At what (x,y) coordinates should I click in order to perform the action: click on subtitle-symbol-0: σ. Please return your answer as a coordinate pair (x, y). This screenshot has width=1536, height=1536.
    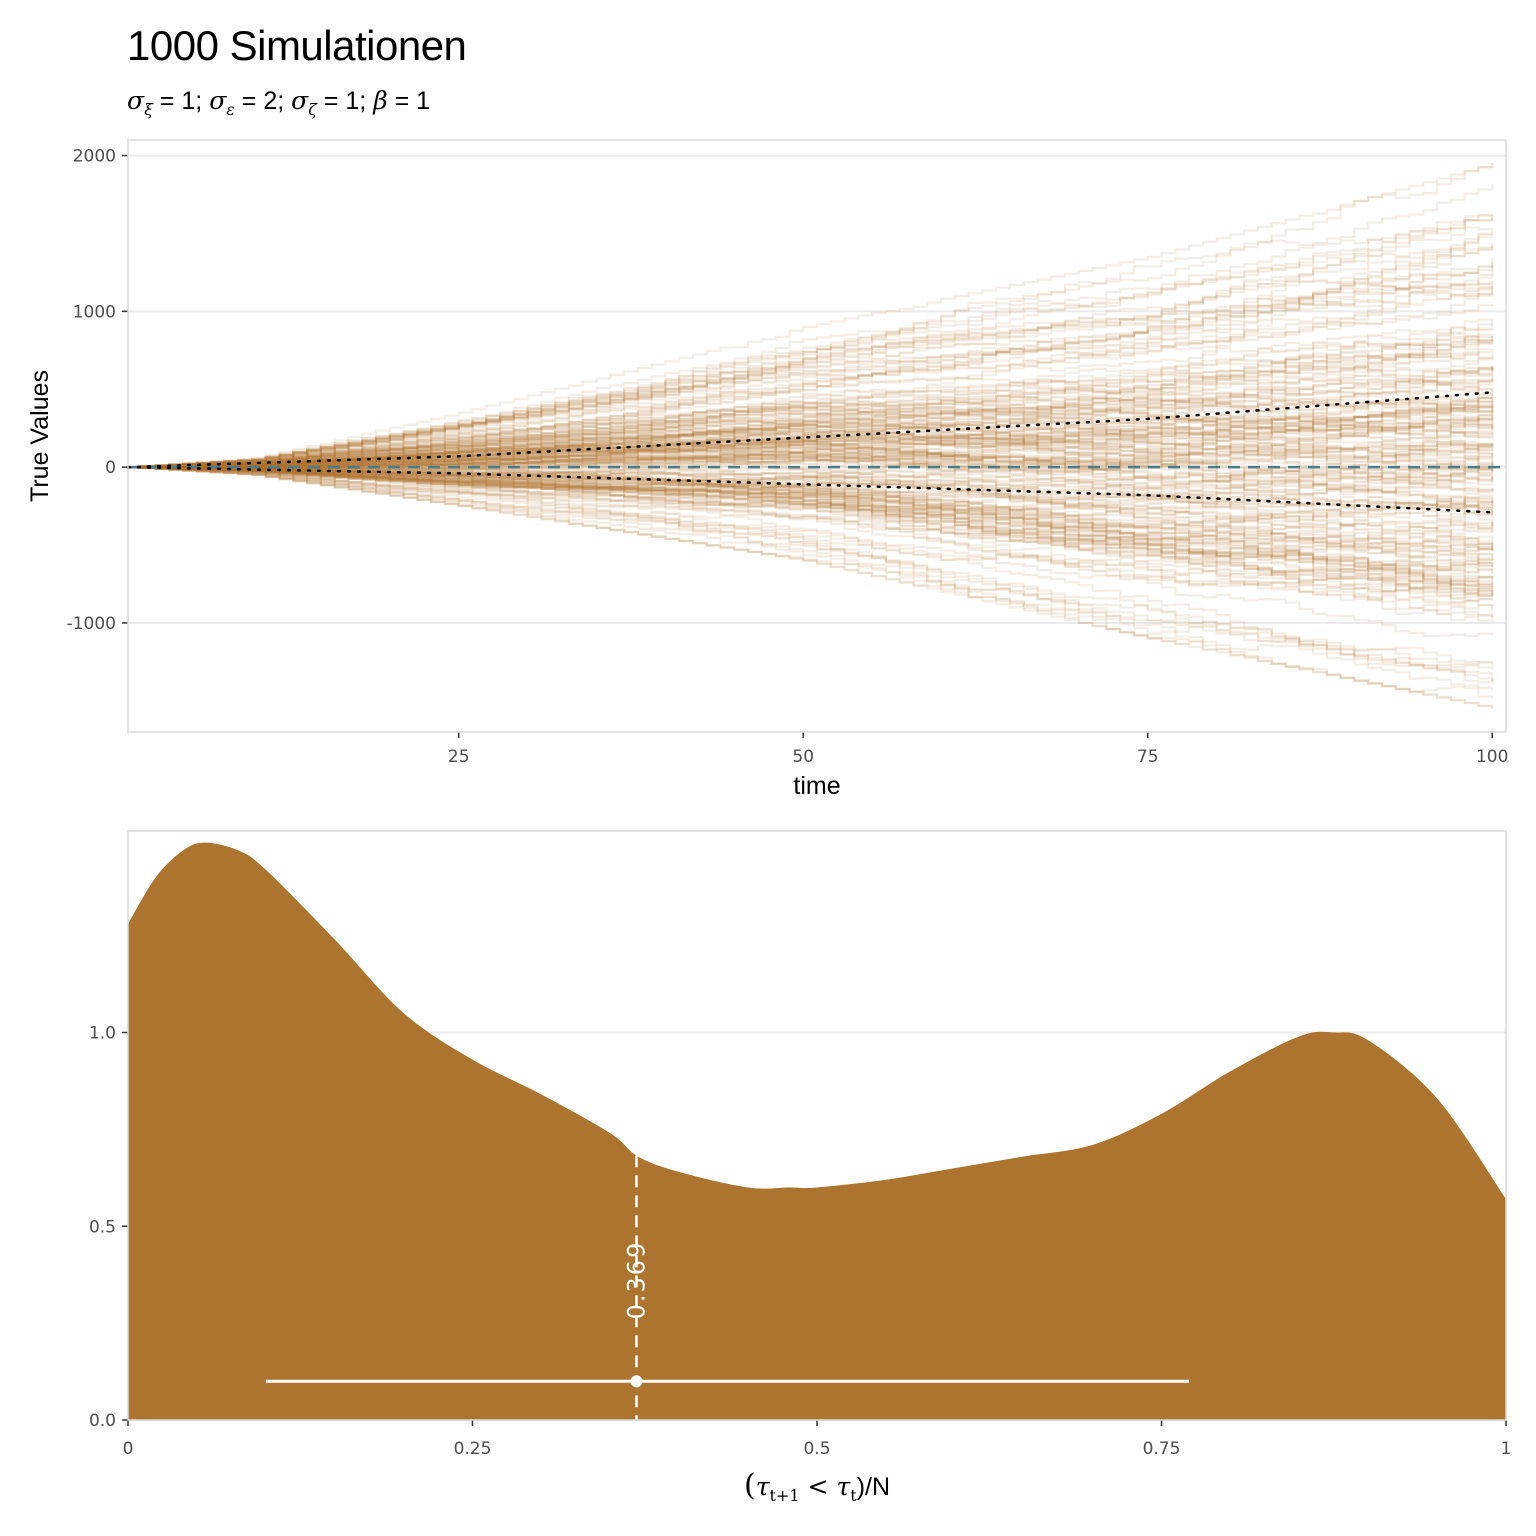
    Looking at the image, I should click on (136, 100).